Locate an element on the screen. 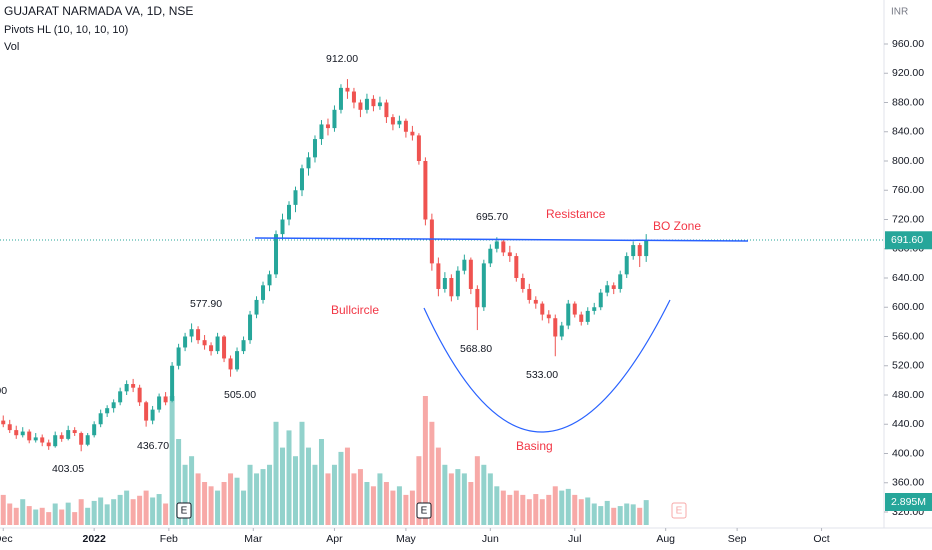  resistance-line is located at coordinates (501, 239).